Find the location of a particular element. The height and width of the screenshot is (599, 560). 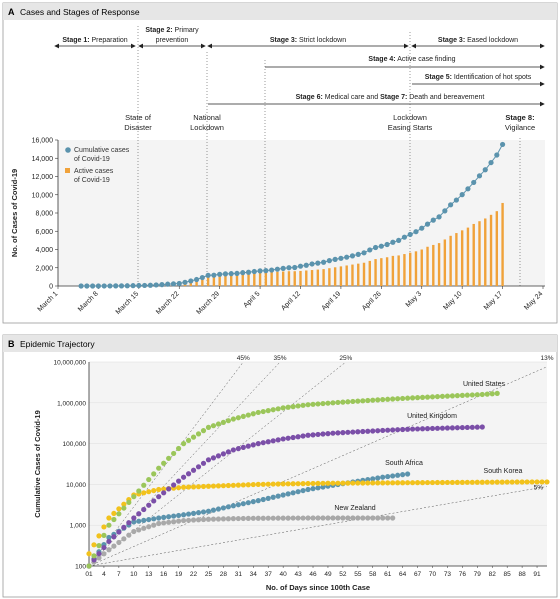

panel-b-letter: B is located at coordinates (11, 344).